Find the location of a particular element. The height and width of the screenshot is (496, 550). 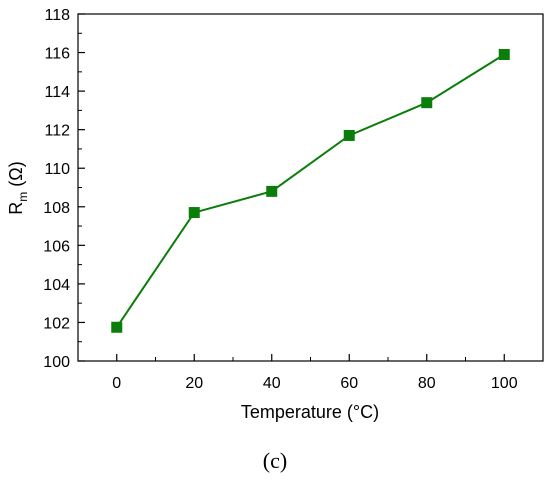

y-tick-label: 116 is located at coordinates (57, 54).